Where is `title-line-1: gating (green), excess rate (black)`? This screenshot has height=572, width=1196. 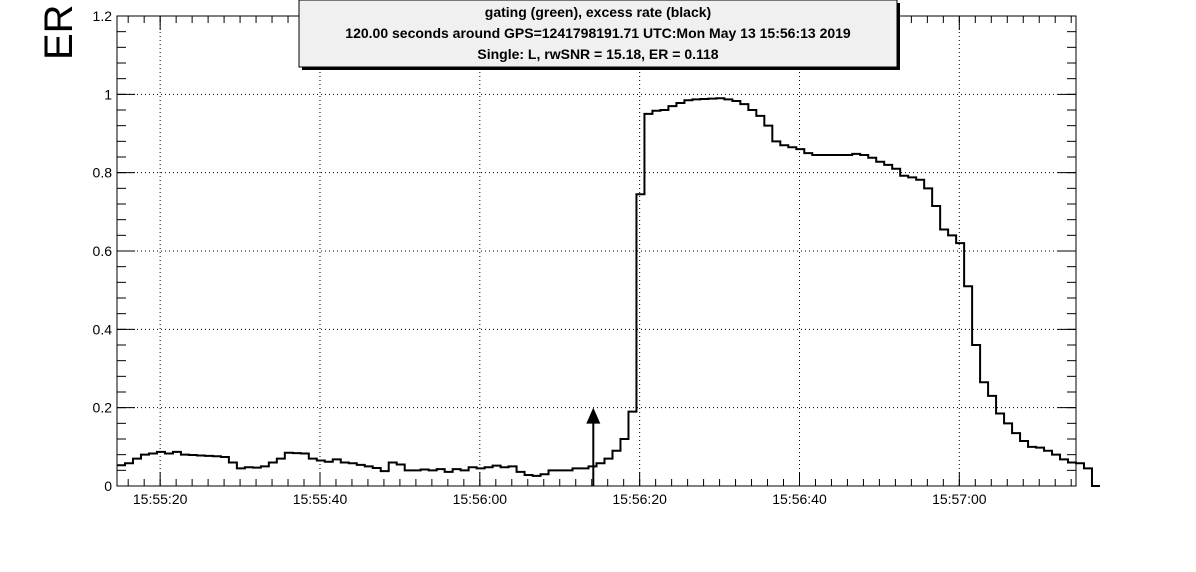 title-line-1: gating (green), excess rate (black) is located at coordinates (598, 12).